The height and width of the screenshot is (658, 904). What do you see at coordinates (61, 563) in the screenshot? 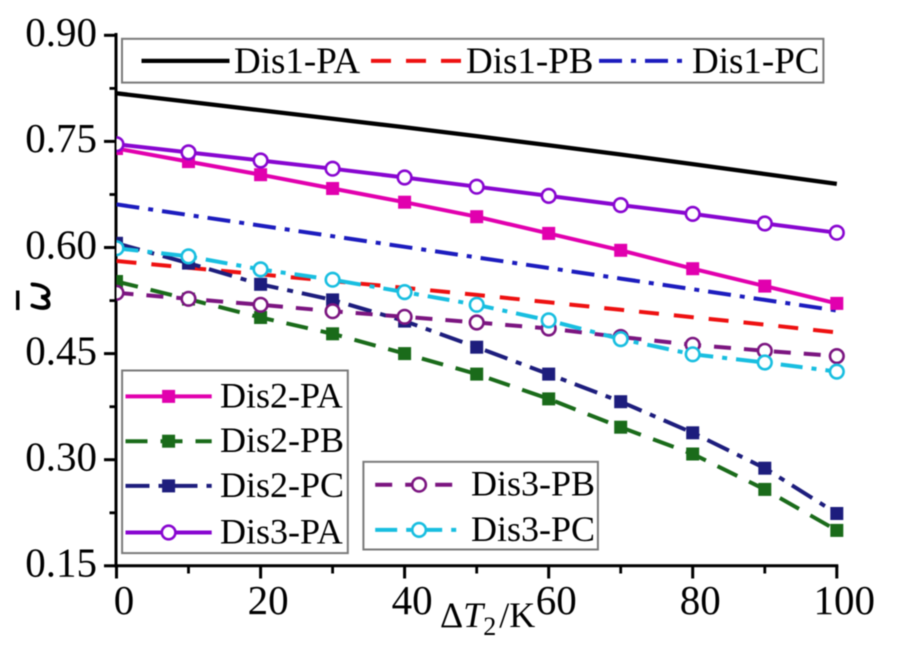
I see `svg-text: 0.15` at bounding box center [61, 563].